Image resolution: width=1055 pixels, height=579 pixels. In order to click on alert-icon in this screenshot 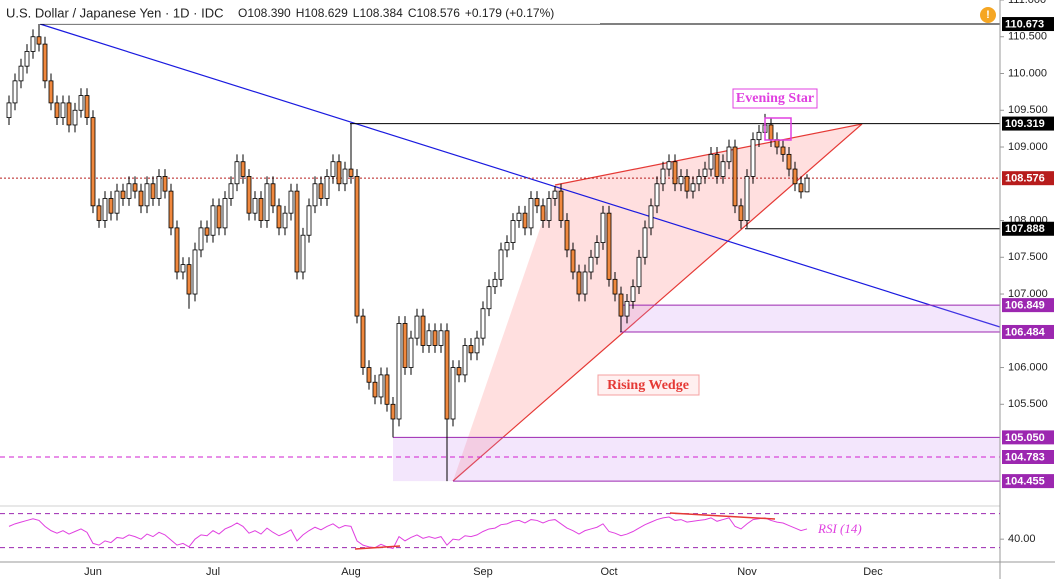, I will do `click(988, 15)`.